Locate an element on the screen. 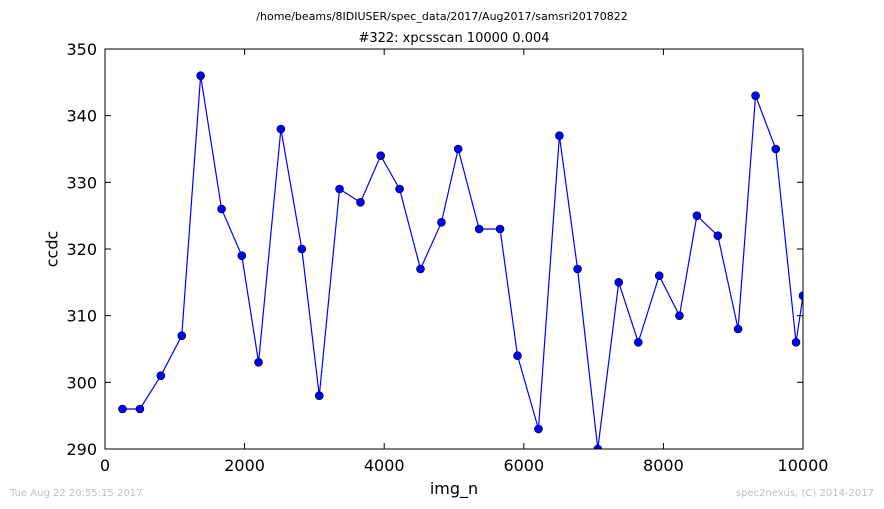 Image resolution: width=884 pixels, height=509 pixels. y-tick-label: 350 is located at coordinates (81, 49).